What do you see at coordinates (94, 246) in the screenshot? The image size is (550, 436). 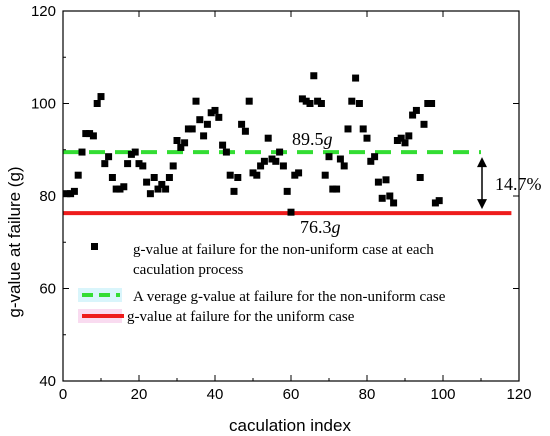 I see `legend-marker-scatter` at bounding box center [94, 246].